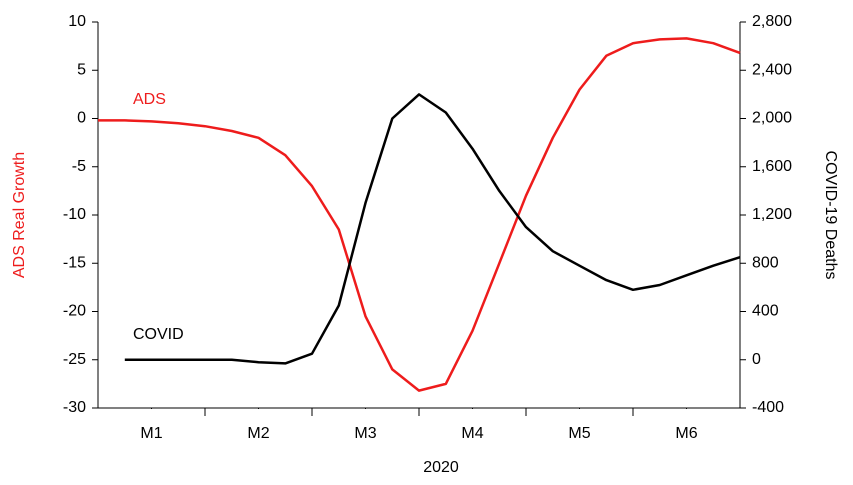 This screenshot has width=853, height=485. I want to click on x-tick-label: M6, so click(686, 433).